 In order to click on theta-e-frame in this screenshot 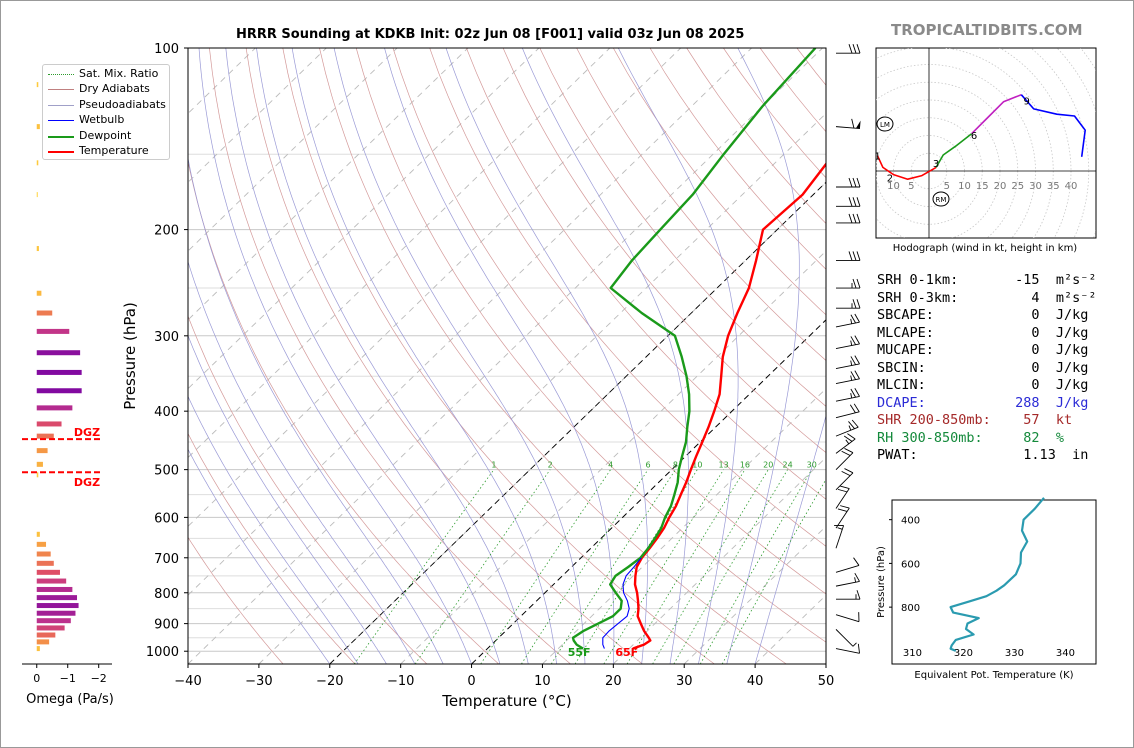, I will do `click(994, 582)`.